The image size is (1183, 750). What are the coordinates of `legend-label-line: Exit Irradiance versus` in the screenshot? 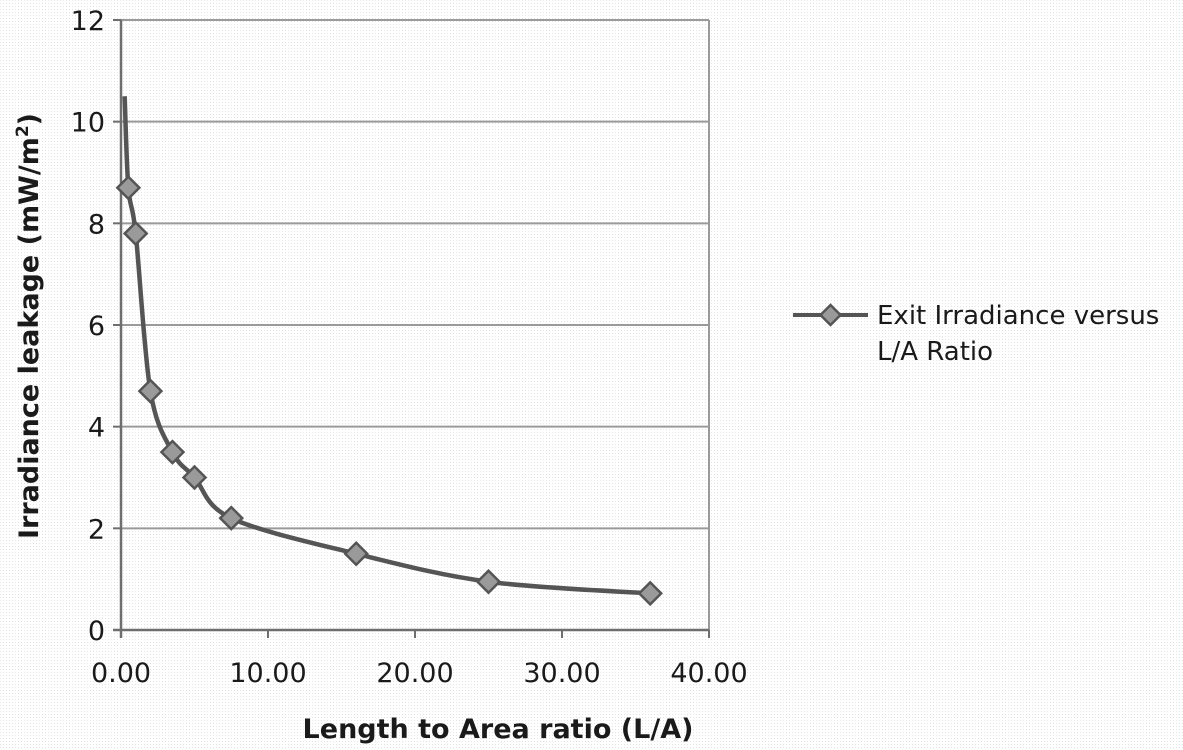 It's located at (1018, 316).